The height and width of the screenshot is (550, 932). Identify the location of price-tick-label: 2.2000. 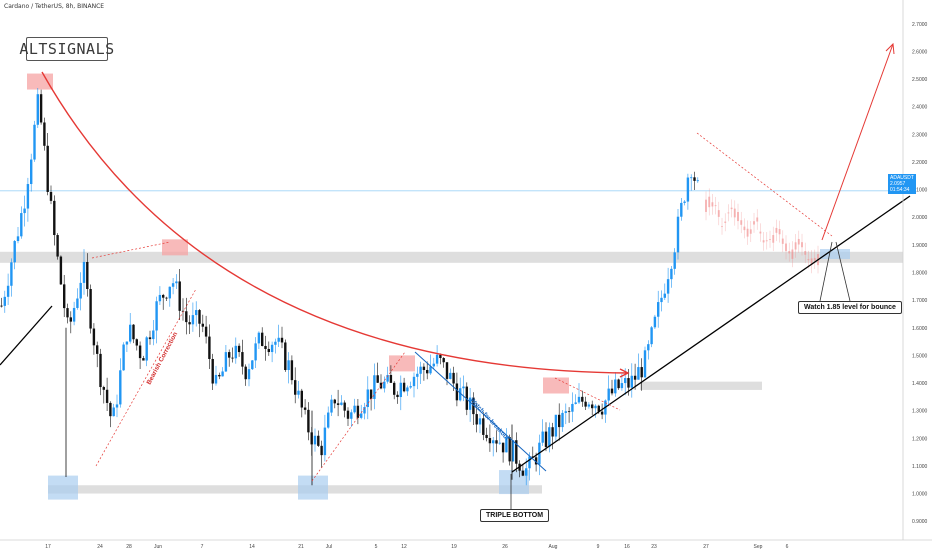
(920, 163).